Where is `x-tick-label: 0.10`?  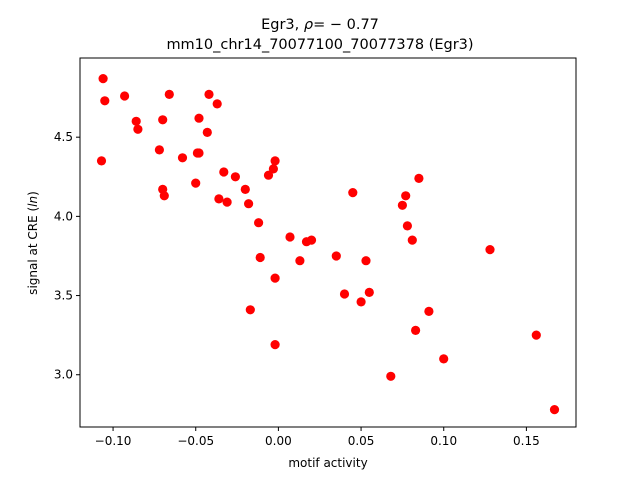 x-tick-label: 0.10 is located at coordinates (443, 441).